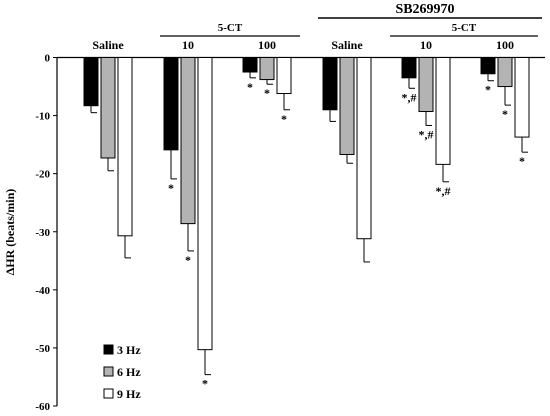 This screenshot has height=416, width=550. What do you see at coordinates (42, 291) in the screenshot?
I see `y-tick-label: -40` at bounding box center [42, 291].